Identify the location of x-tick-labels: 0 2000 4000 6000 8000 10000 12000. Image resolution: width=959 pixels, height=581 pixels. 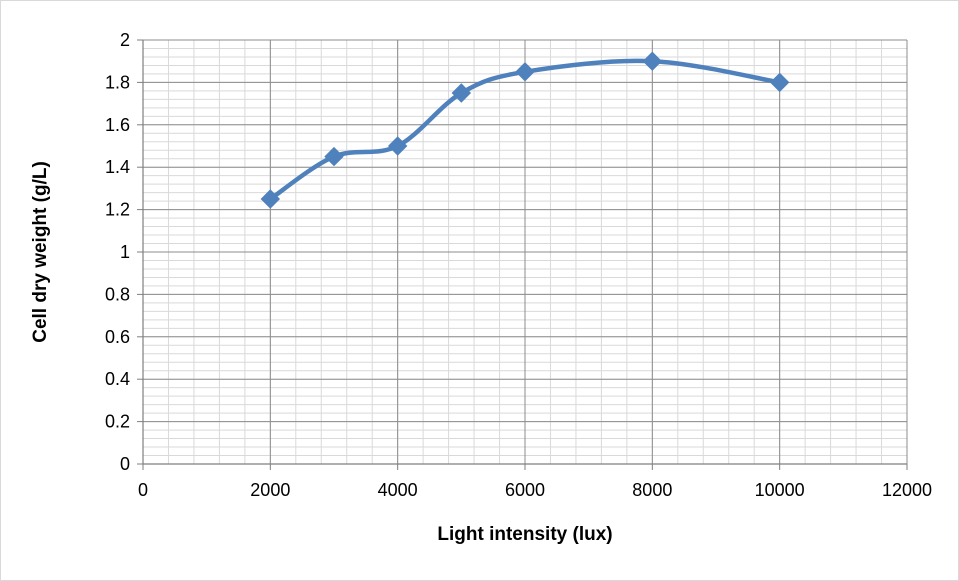
(535, 490).